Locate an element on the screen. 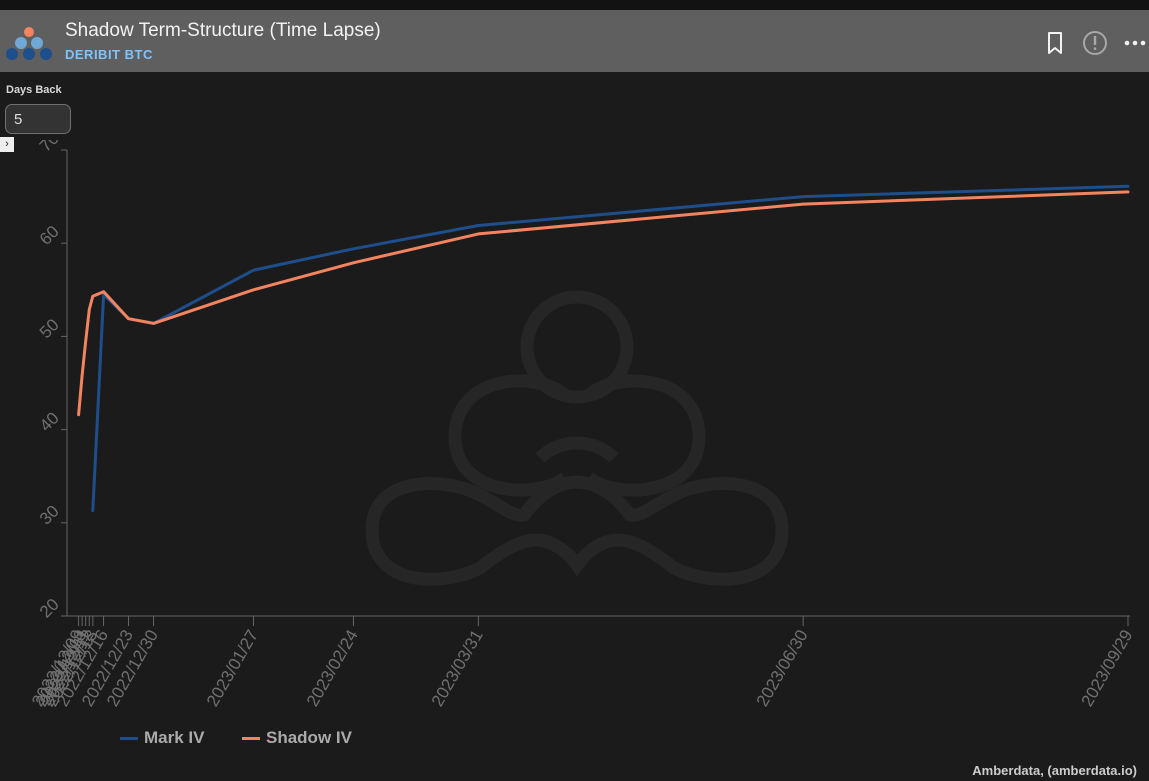 The image size is (1149, 781). legend-label-mark-iv: Mark IV is located at coordinates (174, 737).